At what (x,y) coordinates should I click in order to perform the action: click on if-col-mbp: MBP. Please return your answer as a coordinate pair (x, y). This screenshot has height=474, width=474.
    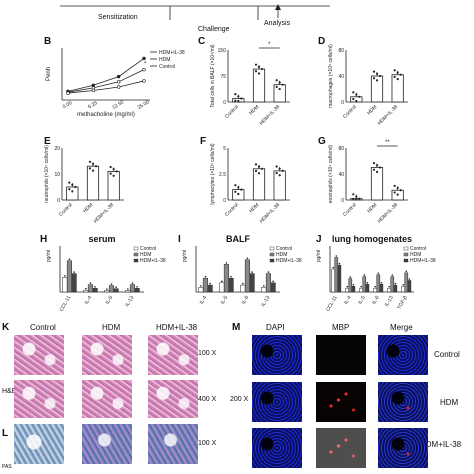
    Looking at the image, I should click on (341, 327).